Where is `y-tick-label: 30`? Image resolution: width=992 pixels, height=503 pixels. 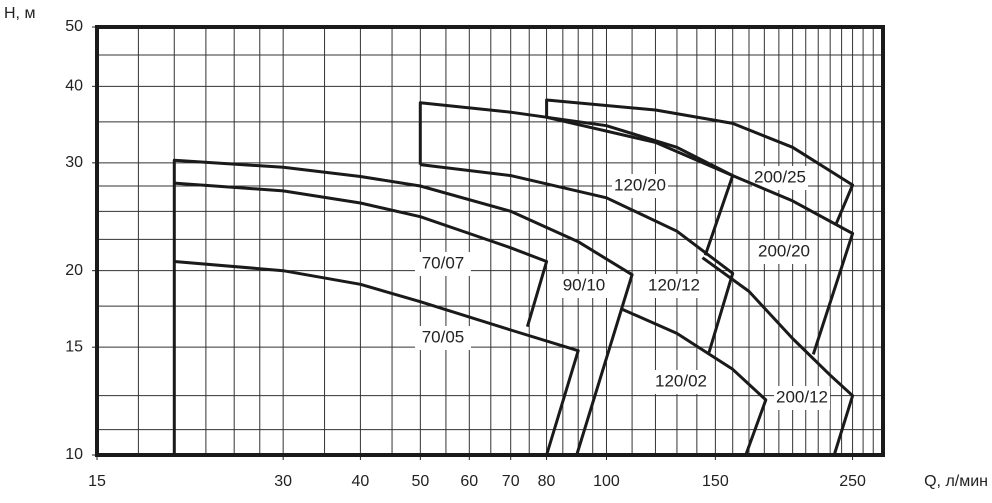
y-tick-label: 30 is located at coordinates (74, 162).